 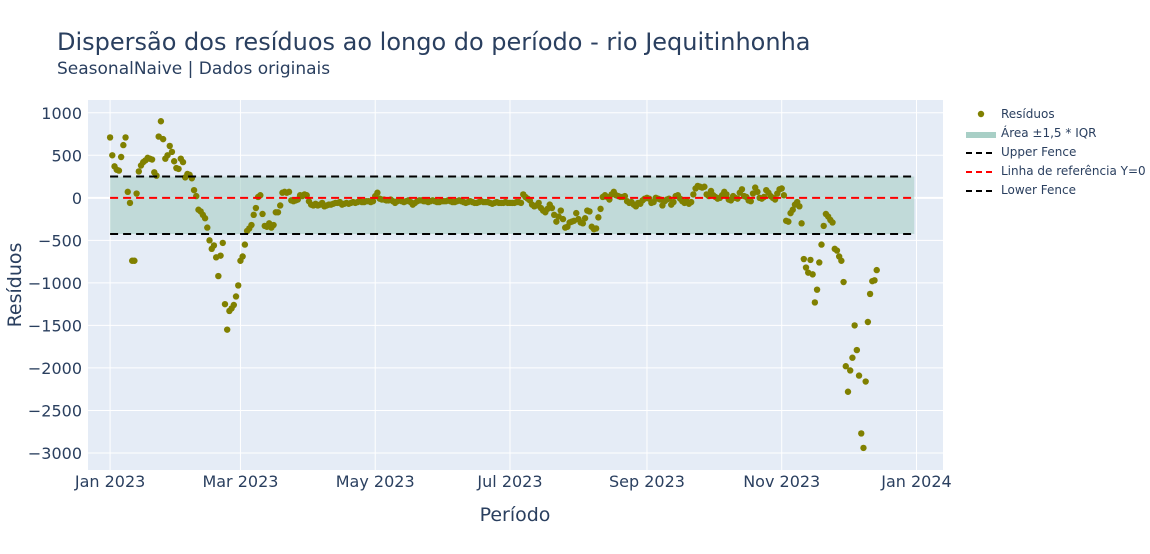 I want to click on chart-subtitle: SeasonalNaive | Dados originais, so click(x=193, y=69).